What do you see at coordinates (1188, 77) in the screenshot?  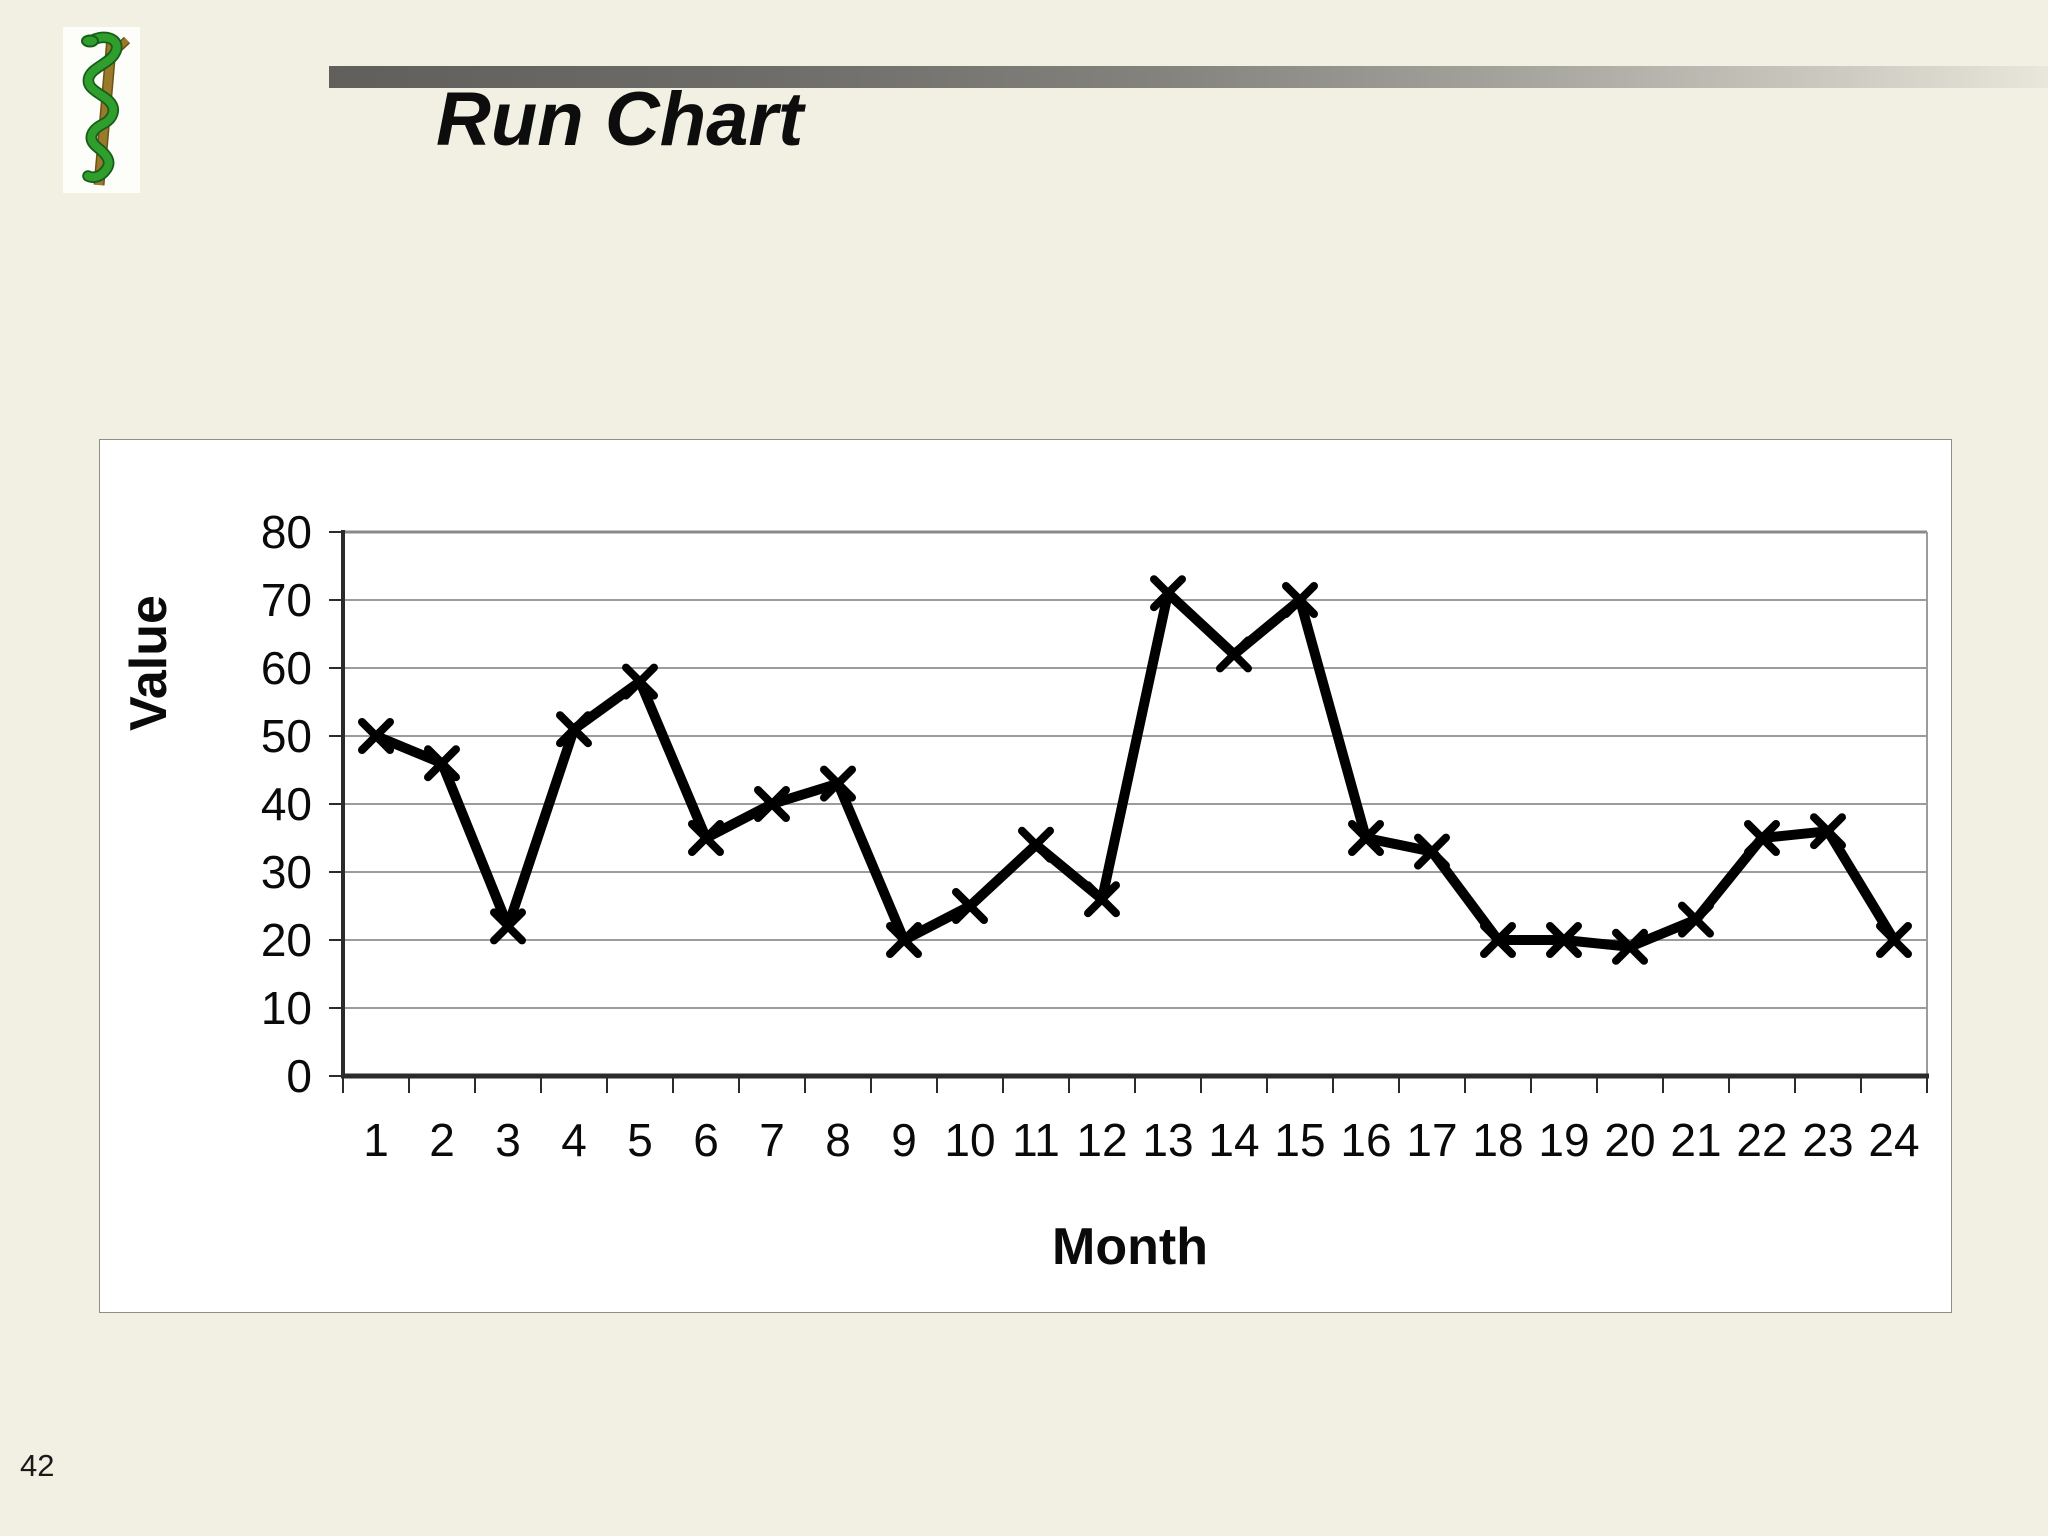 I see `title-accent-bar` at bounding box center [1188, 77].